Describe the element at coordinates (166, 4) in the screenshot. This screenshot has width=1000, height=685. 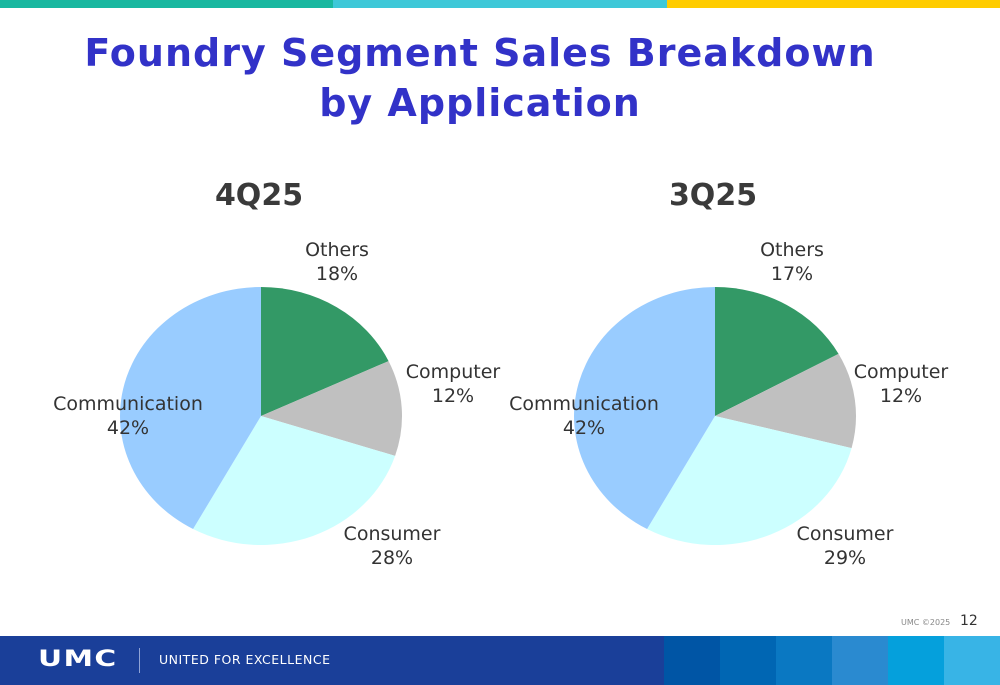
I see `top-bar-segment-teal` at that location.